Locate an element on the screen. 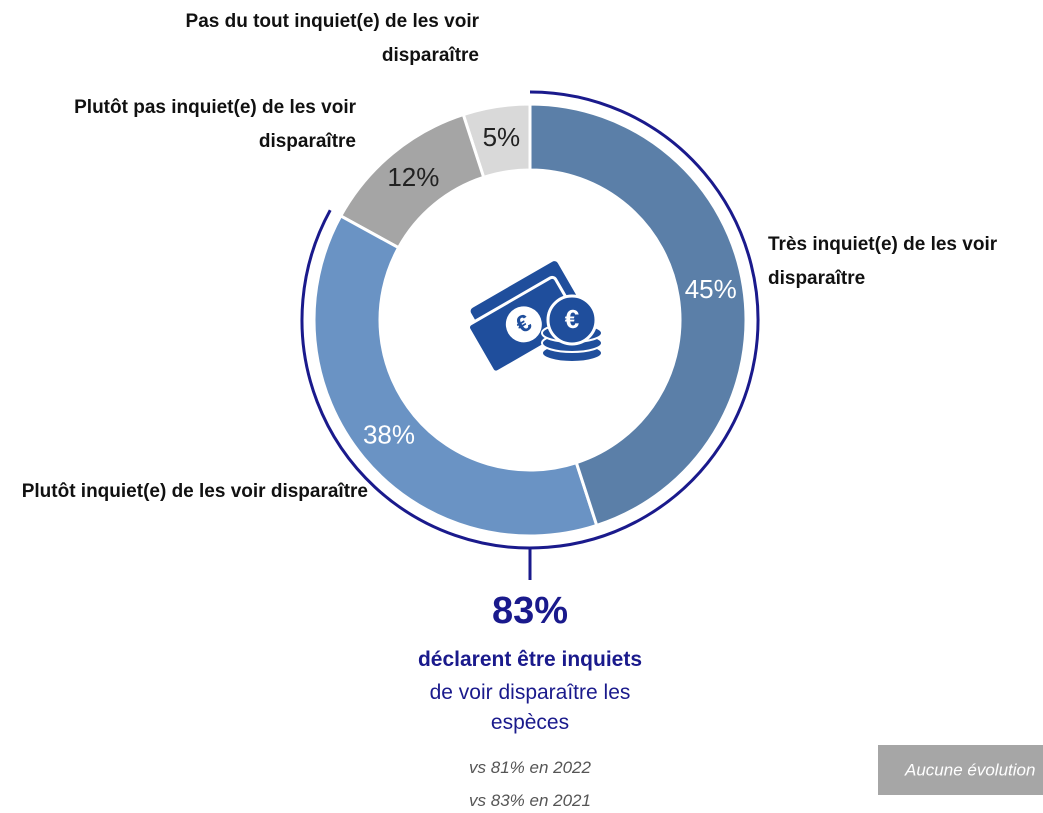  headline: déclarent être inquiets is located at coordinates (530, 659).